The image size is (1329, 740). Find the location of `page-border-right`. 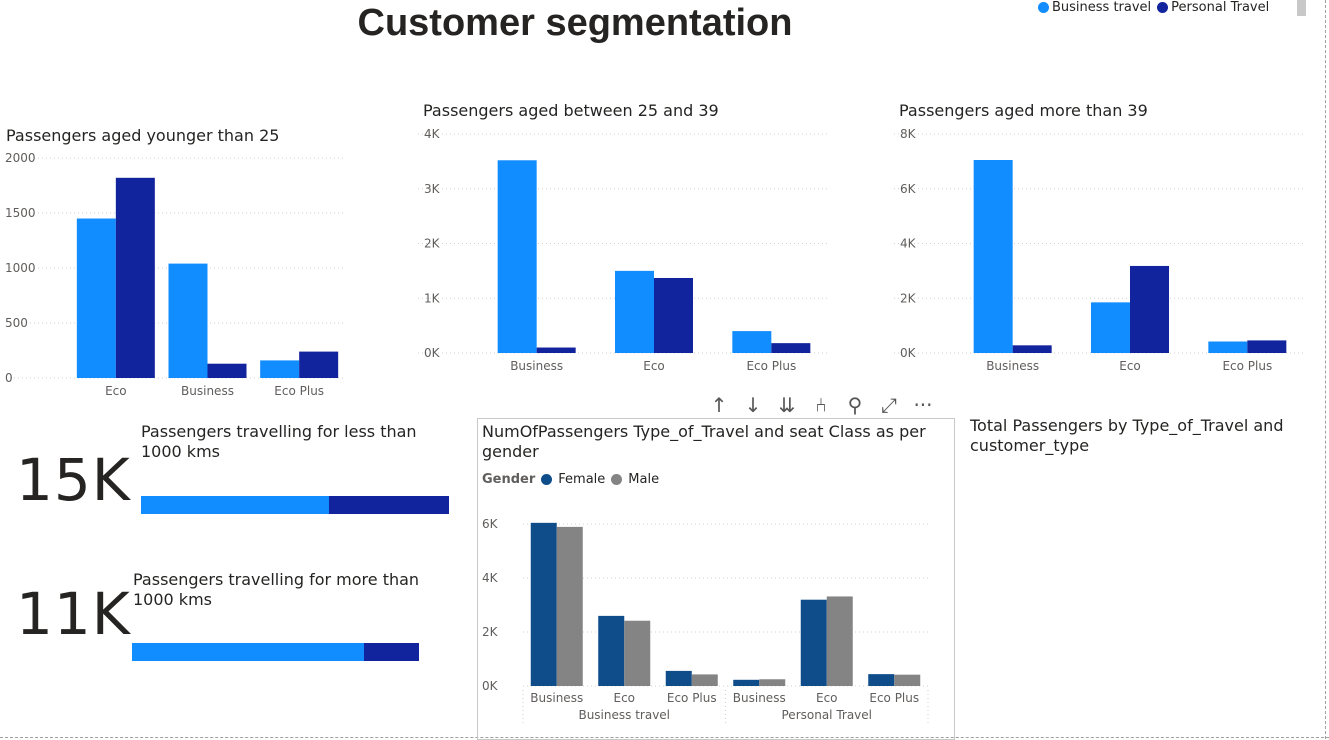

page-border-right is located at coordinates (1325, 369).